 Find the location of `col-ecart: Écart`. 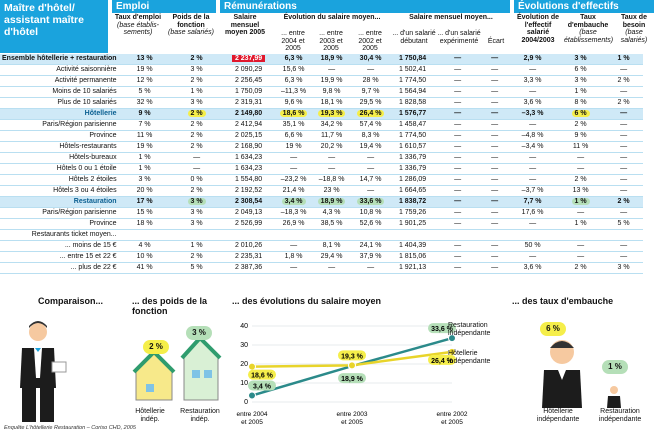

col-ecart: Écart is located at coordinates (496, 41).